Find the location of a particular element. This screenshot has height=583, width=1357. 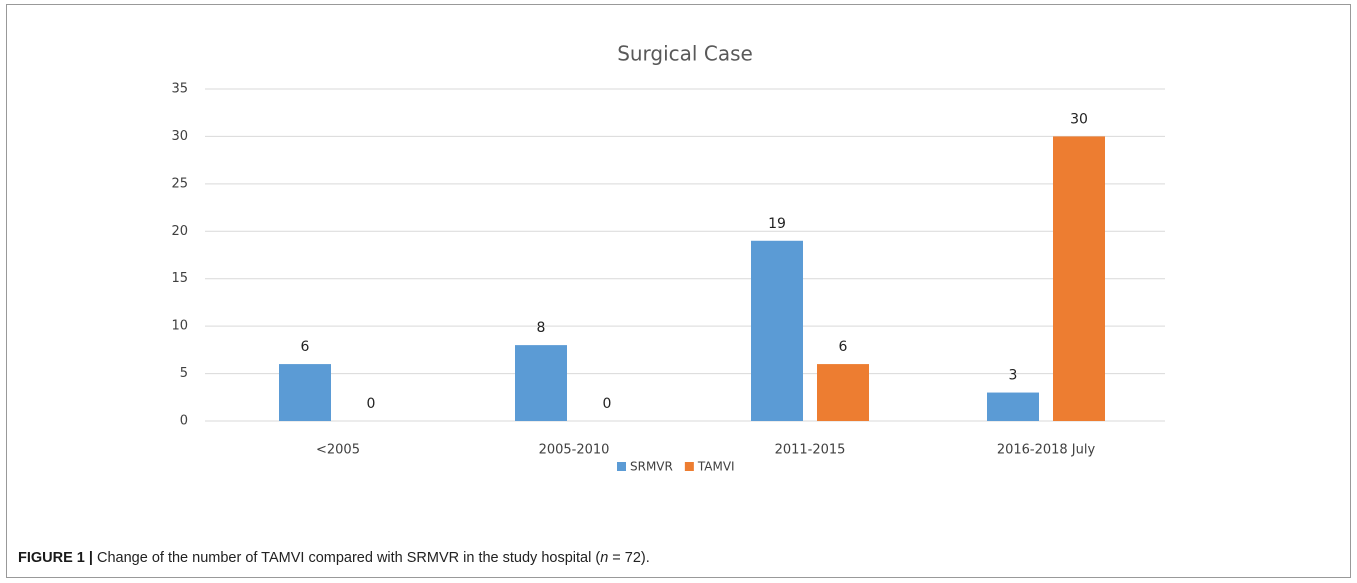

caption-variable: n is located at coordinates (604, 558).